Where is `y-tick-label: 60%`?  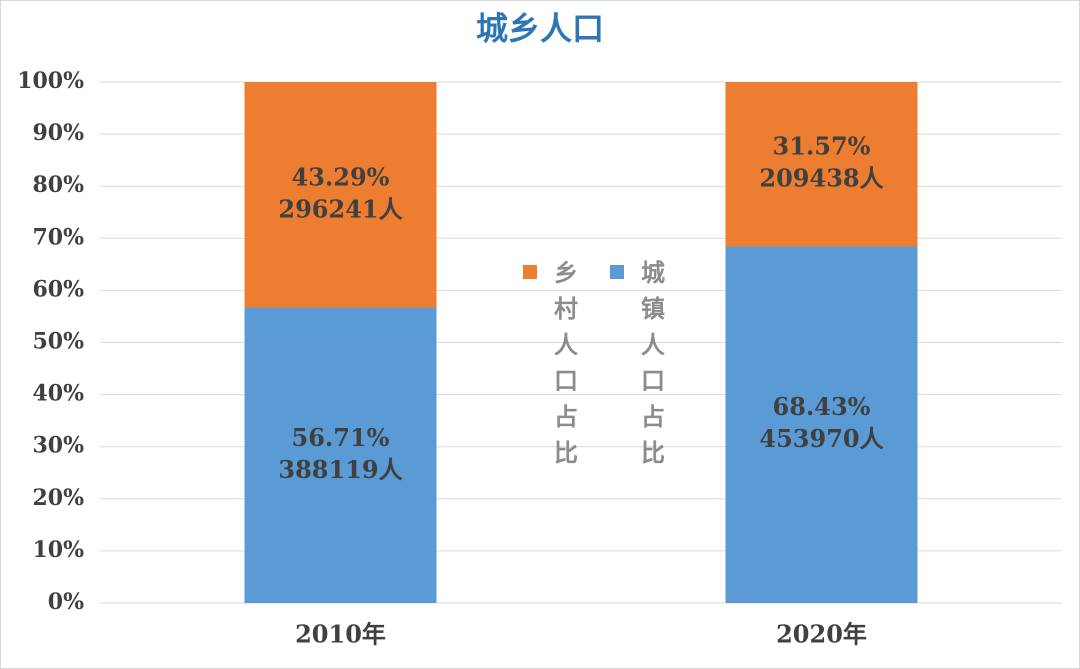
y-tick-label: 60% is located at coordinates (58, 289).